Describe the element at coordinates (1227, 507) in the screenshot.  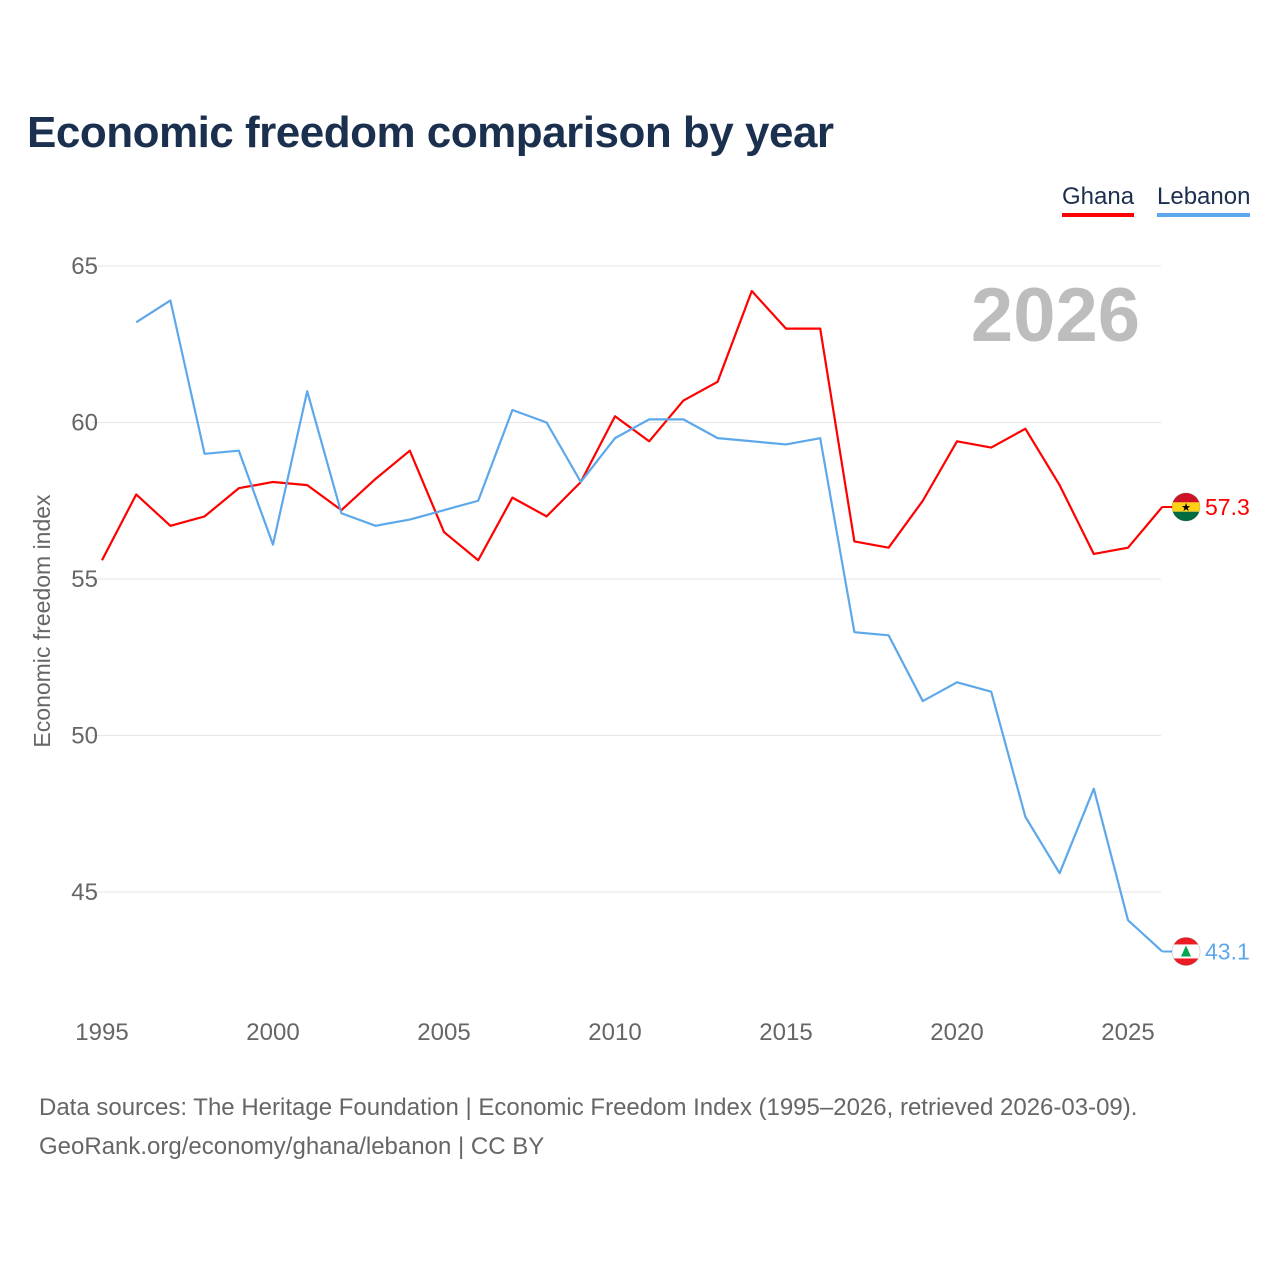
I see `end-value-label: 57.3` at that location.